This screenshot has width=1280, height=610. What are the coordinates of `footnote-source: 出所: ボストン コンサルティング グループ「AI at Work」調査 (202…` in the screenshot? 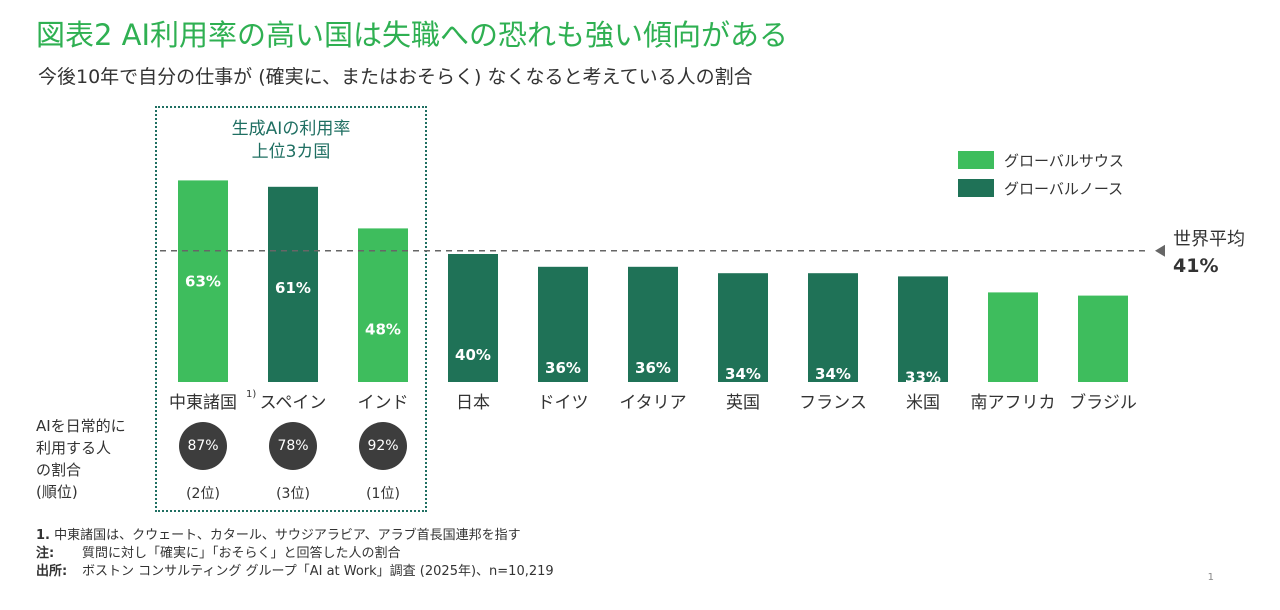 It's located at (295, 572).